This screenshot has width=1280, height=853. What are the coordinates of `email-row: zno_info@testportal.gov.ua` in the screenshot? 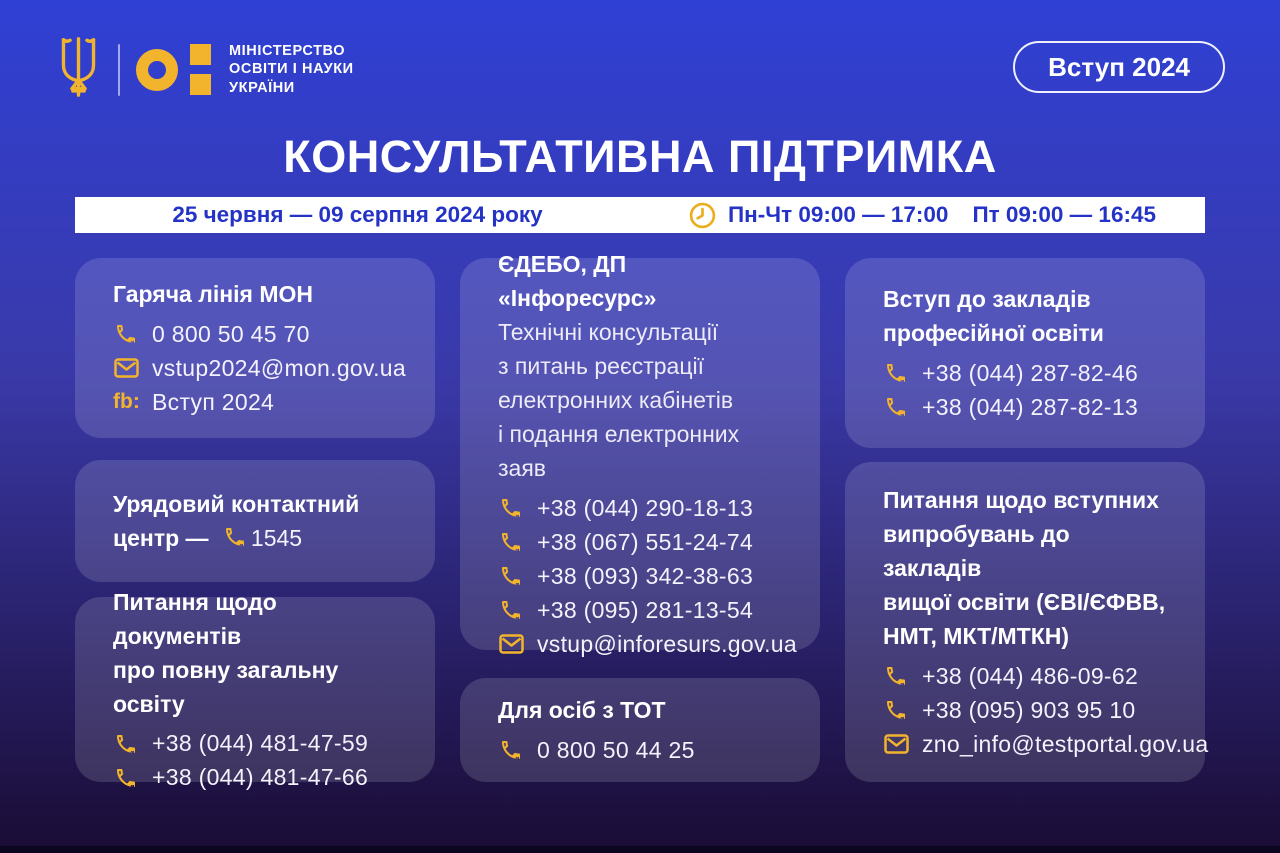 It's located at (1045, 744).